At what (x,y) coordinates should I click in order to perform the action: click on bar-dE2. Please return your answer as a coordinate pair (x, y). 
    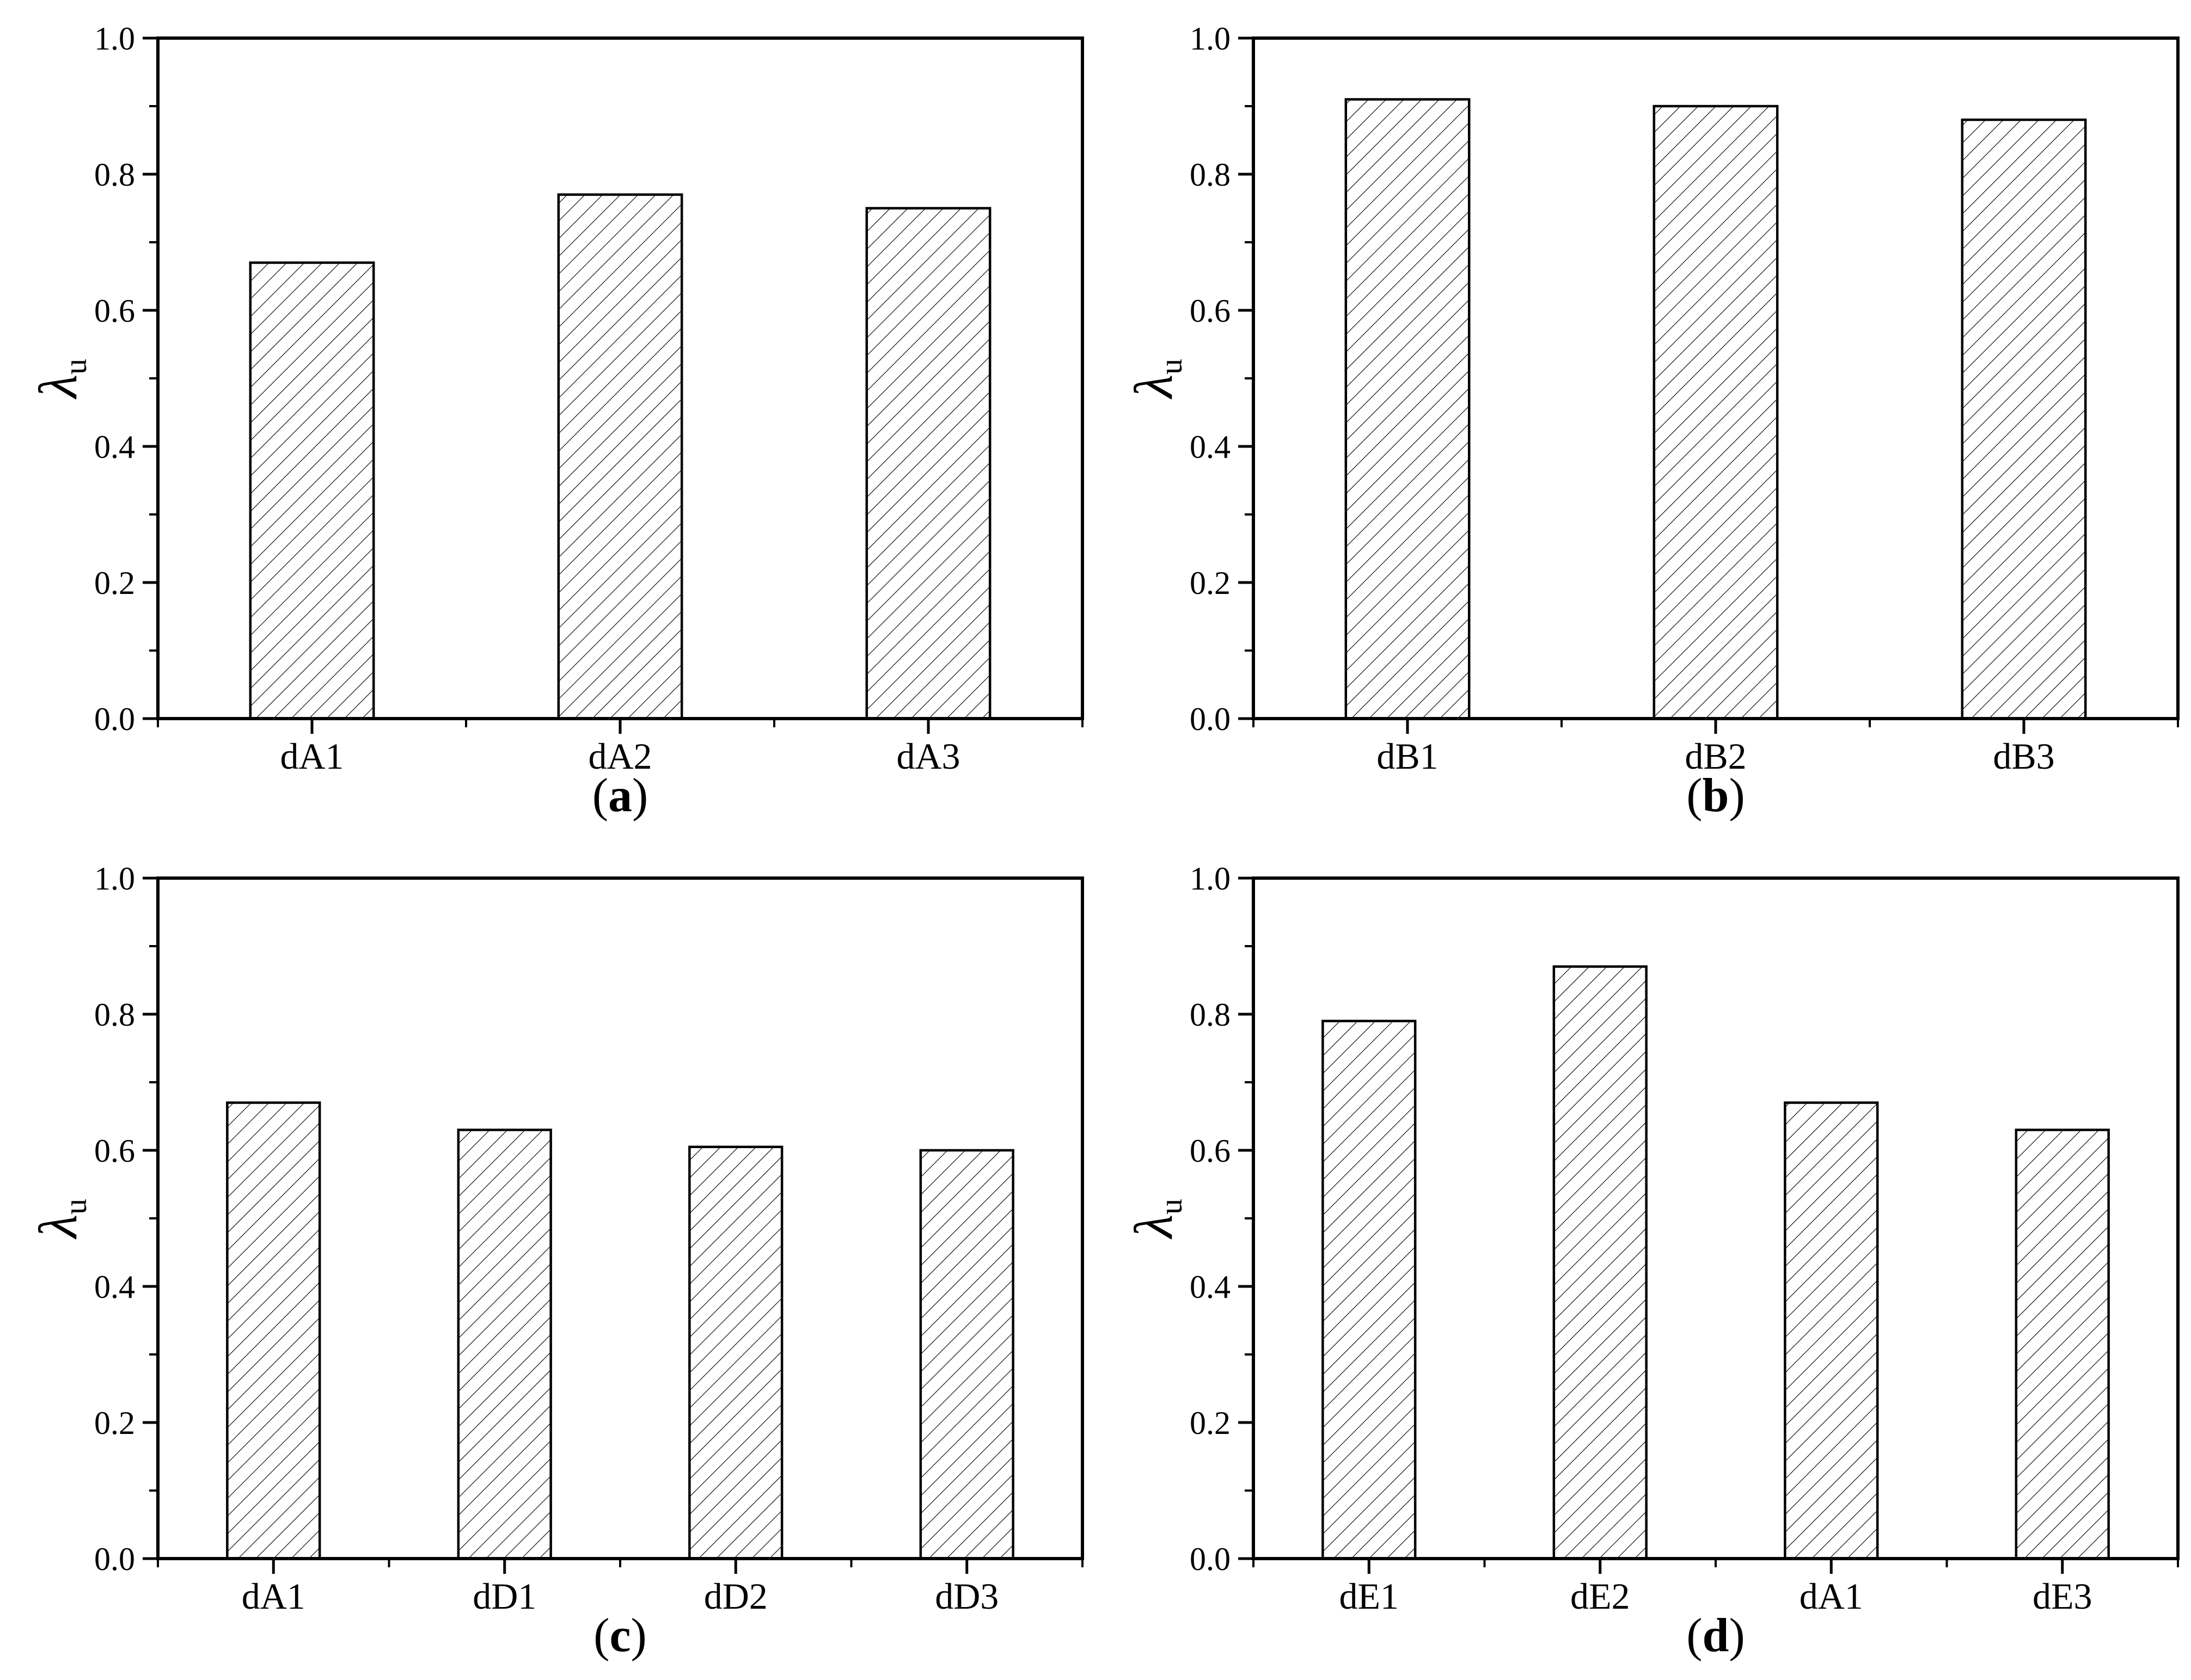
    Looking at the image, I should click on (1600, 1262).